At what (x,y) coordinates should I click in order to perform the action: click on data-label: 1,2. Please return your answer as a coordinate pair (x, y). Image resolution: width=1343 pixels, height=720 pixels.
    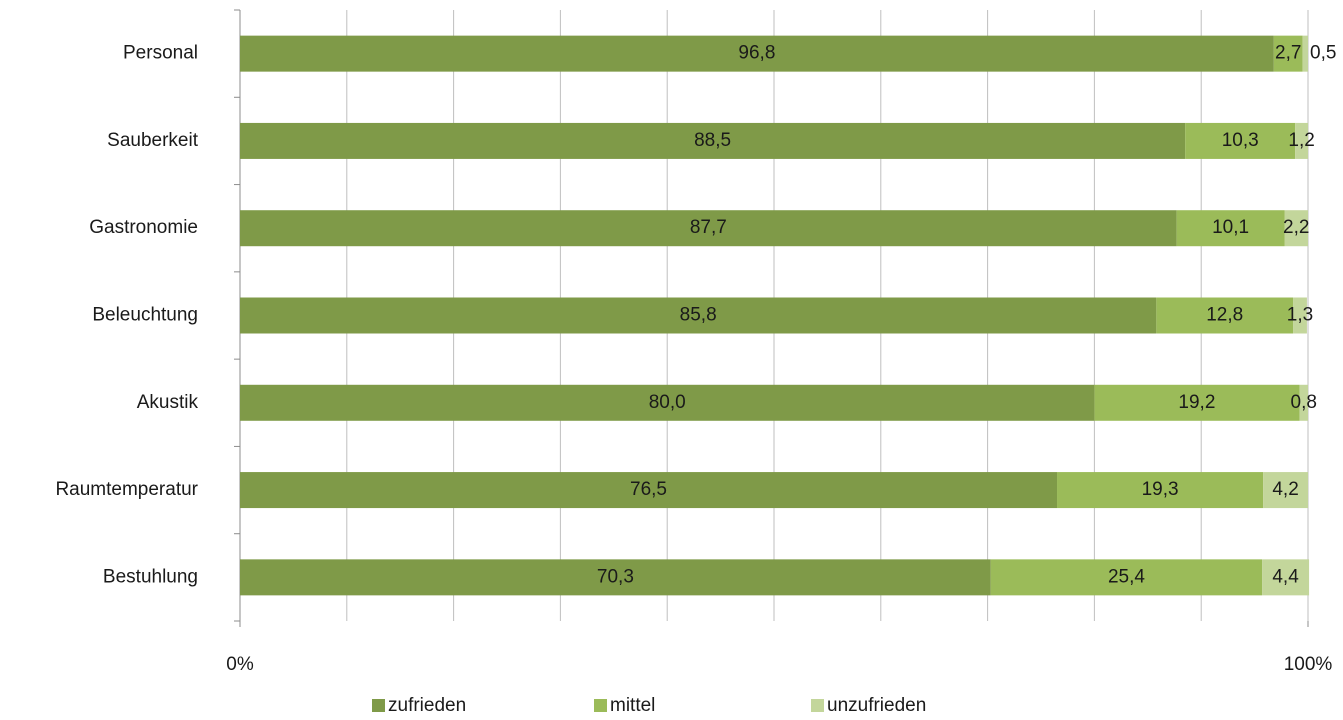
    Looking at the image, I should click on (1301, 140).